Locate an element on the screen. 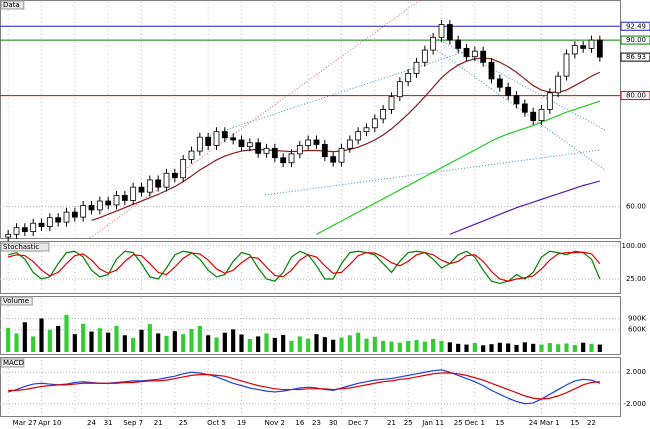 The image size is (650, 429). level-label: 92.49 is located at coordinates (636, 26).